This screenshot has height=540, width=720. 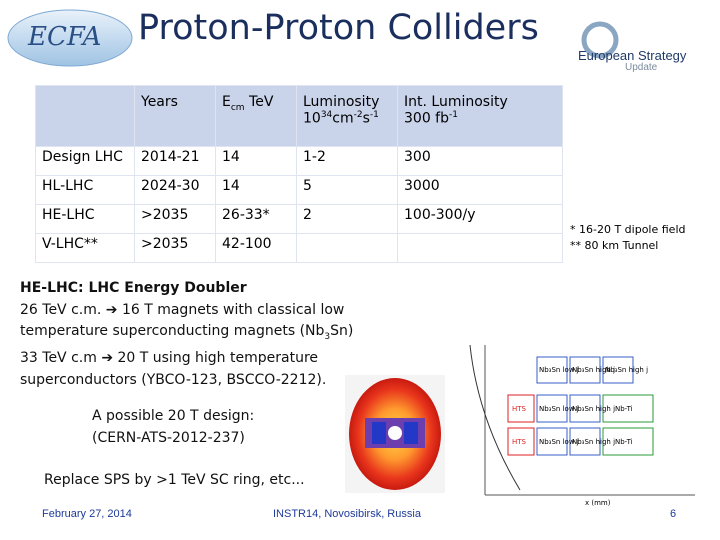 What do you see at coordinates (426, 118) in the screenshot?
I see `header-text: 300 fb` at bounding box center [426, 118].